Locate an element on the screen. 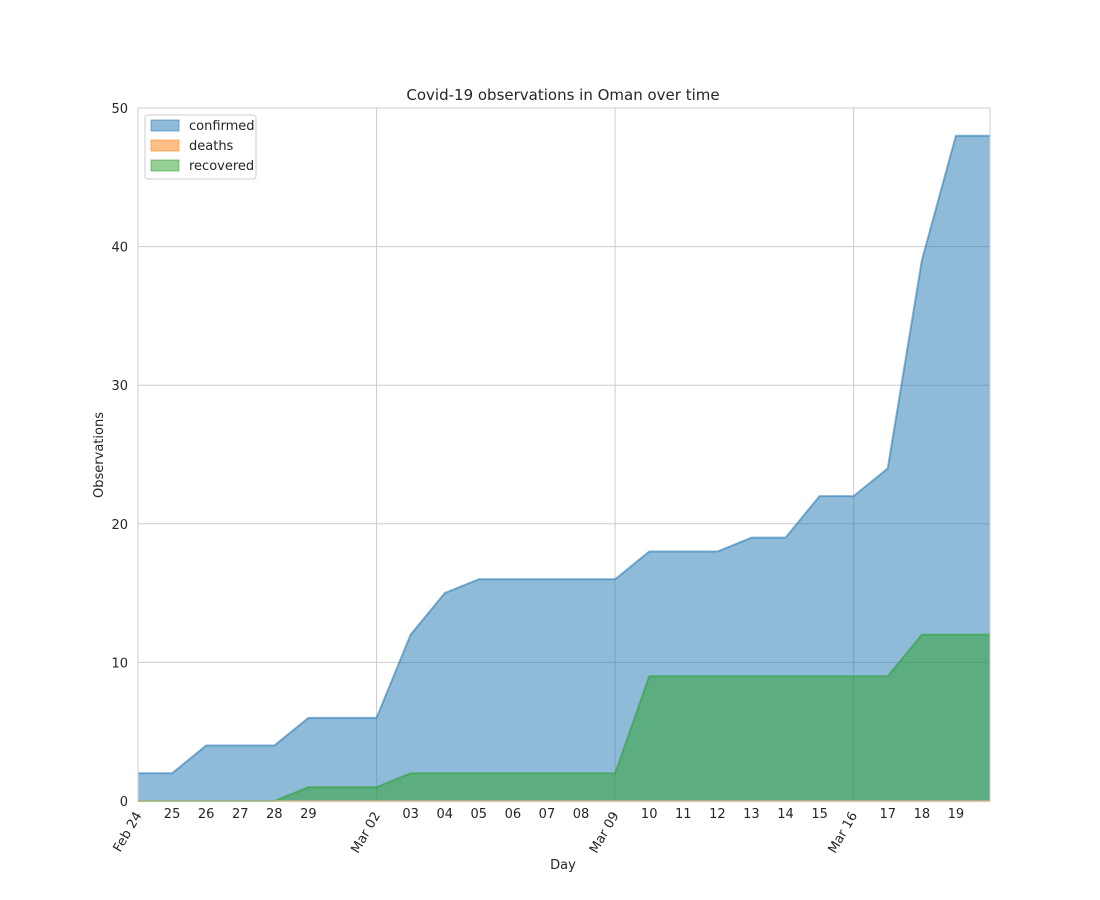 This screenshot has width=1100, height=900. x-tick-label-major: Feb 24 is located at coordinates (128, 832).